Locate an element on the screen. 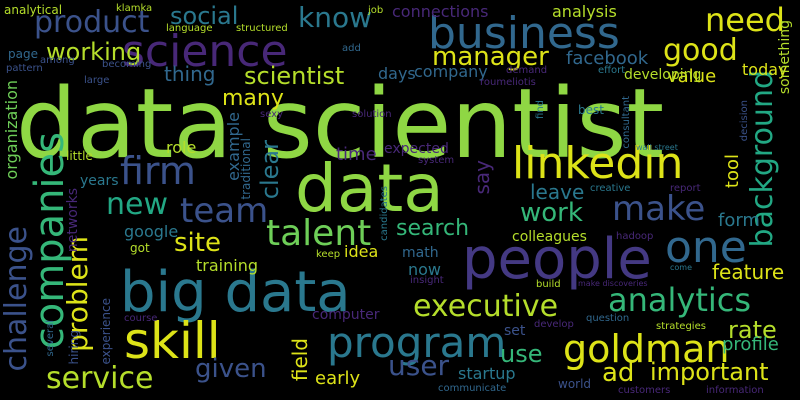 This screenshot has width=800, height=400. word-science: science is located at coordinates (205, 51).